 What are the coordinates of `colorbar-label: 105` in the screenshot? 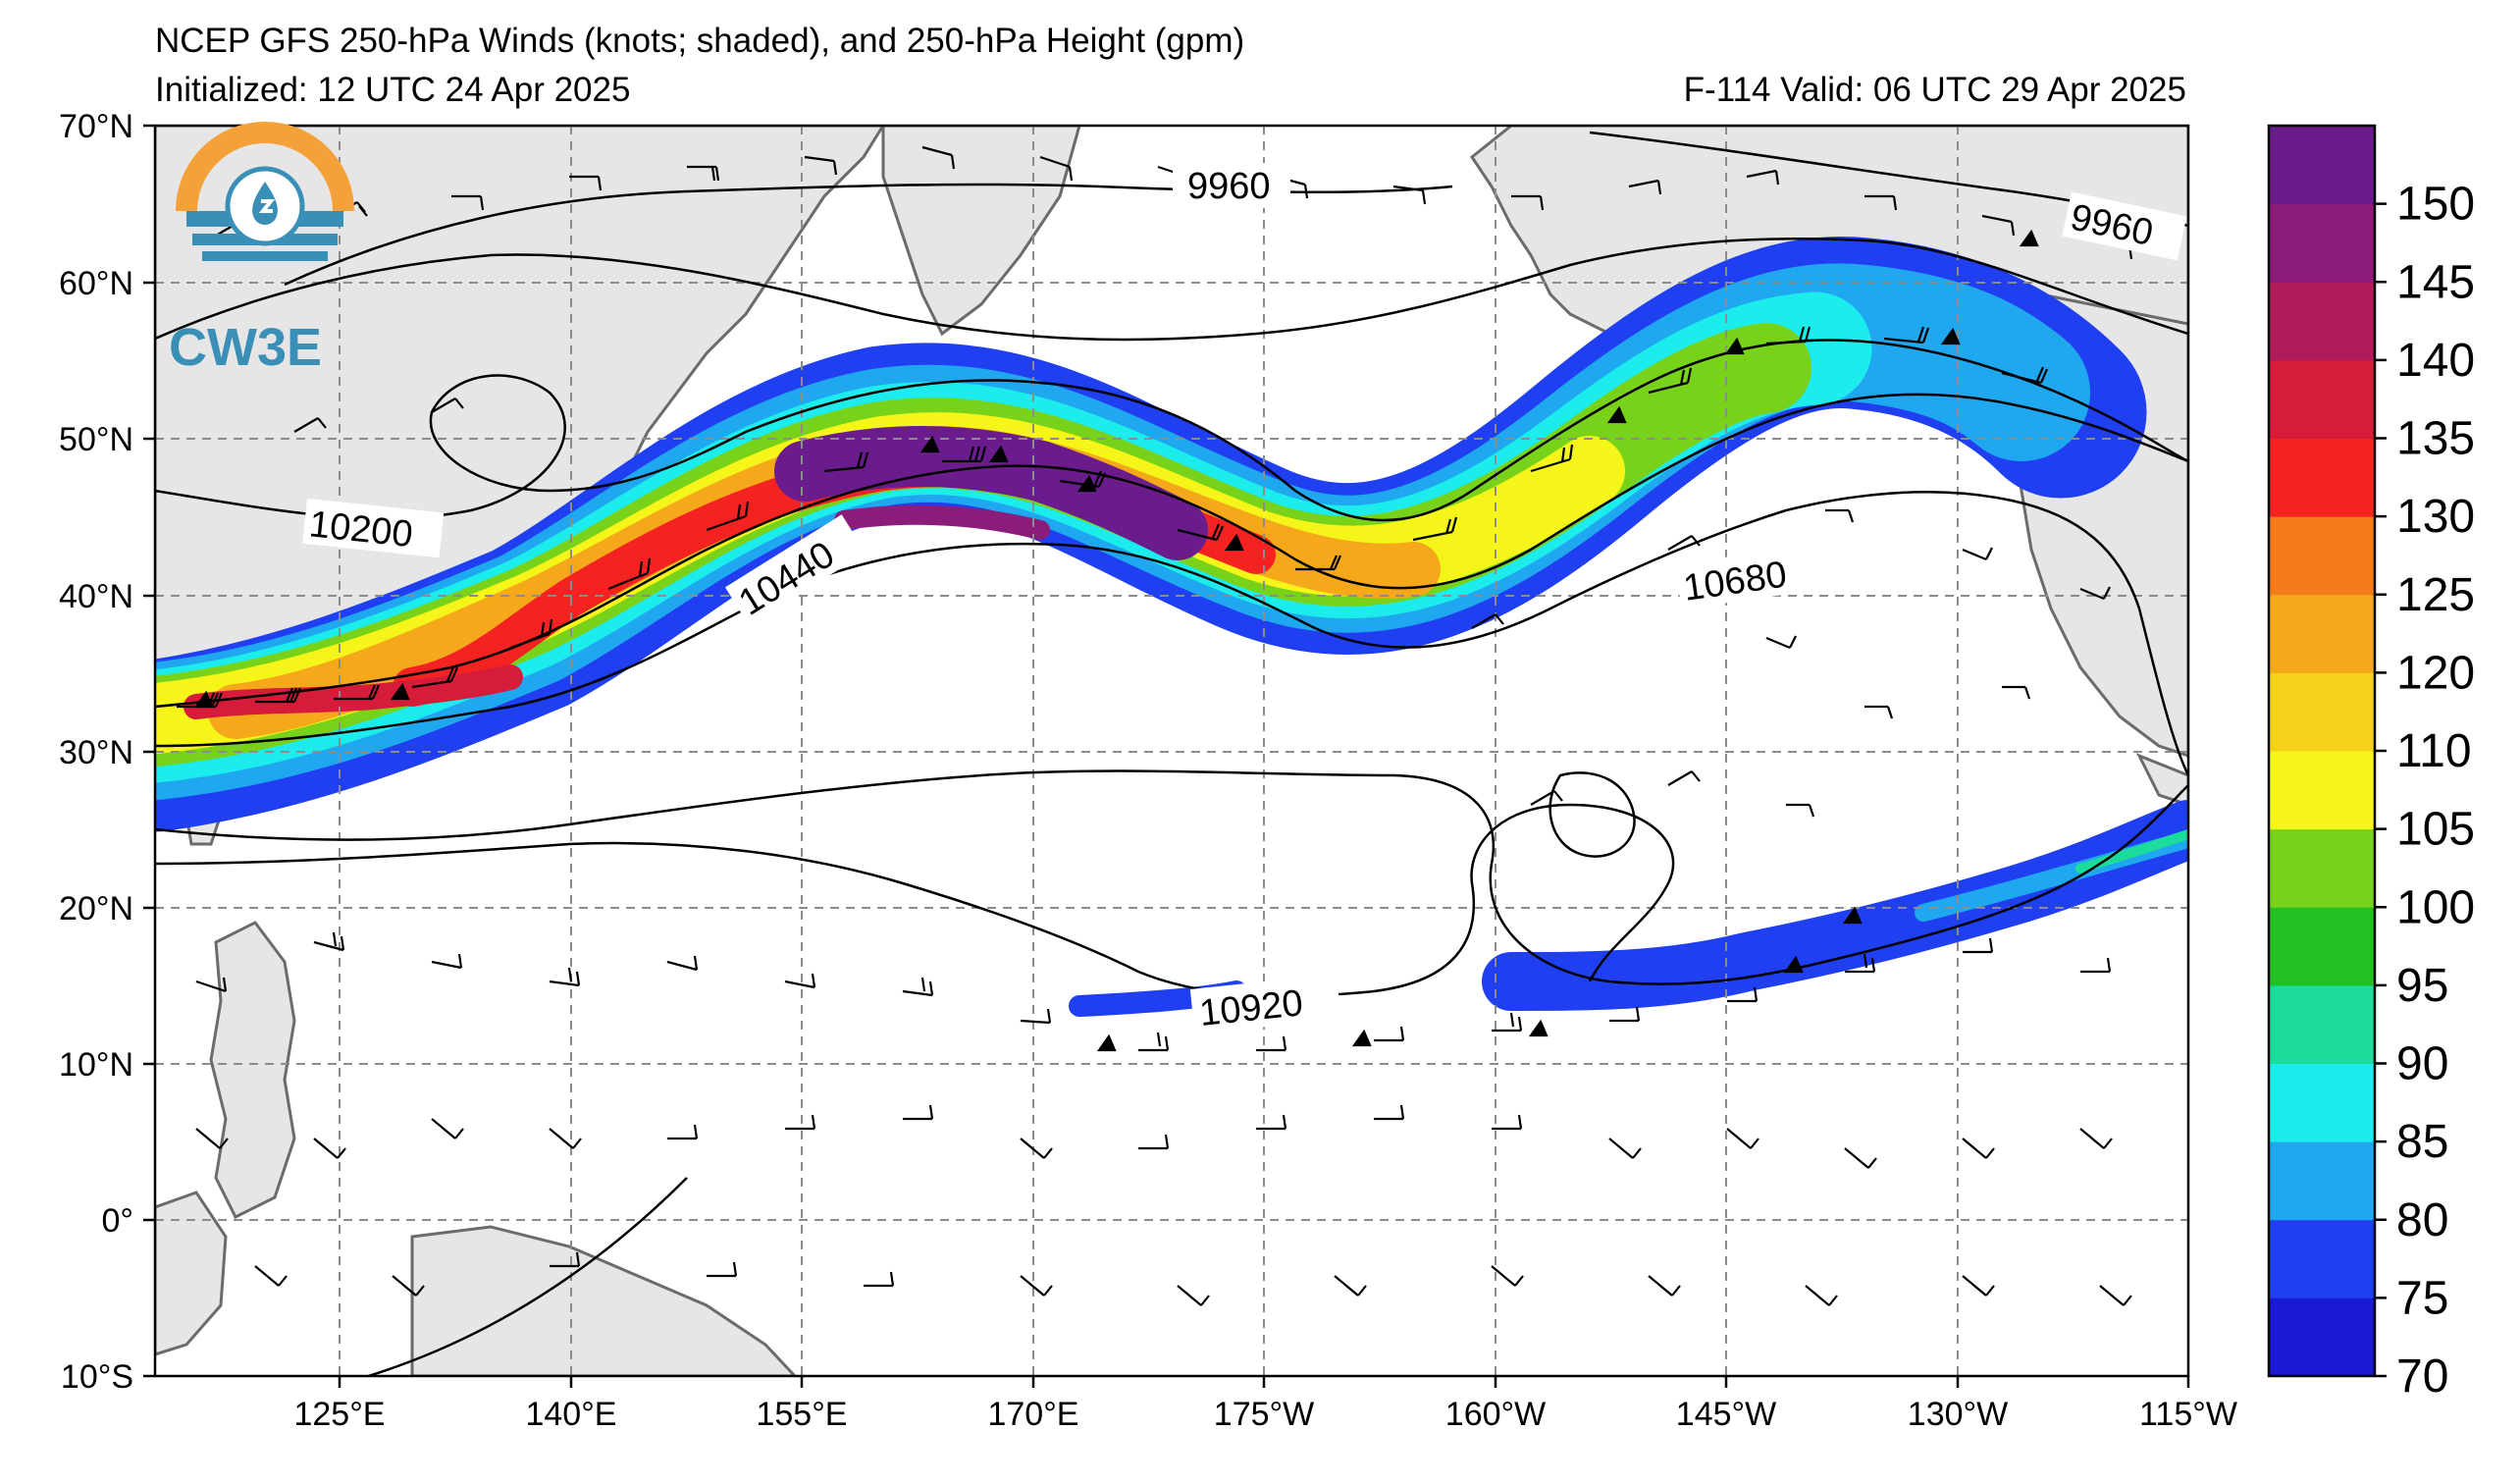 It's located at (2435, 830).